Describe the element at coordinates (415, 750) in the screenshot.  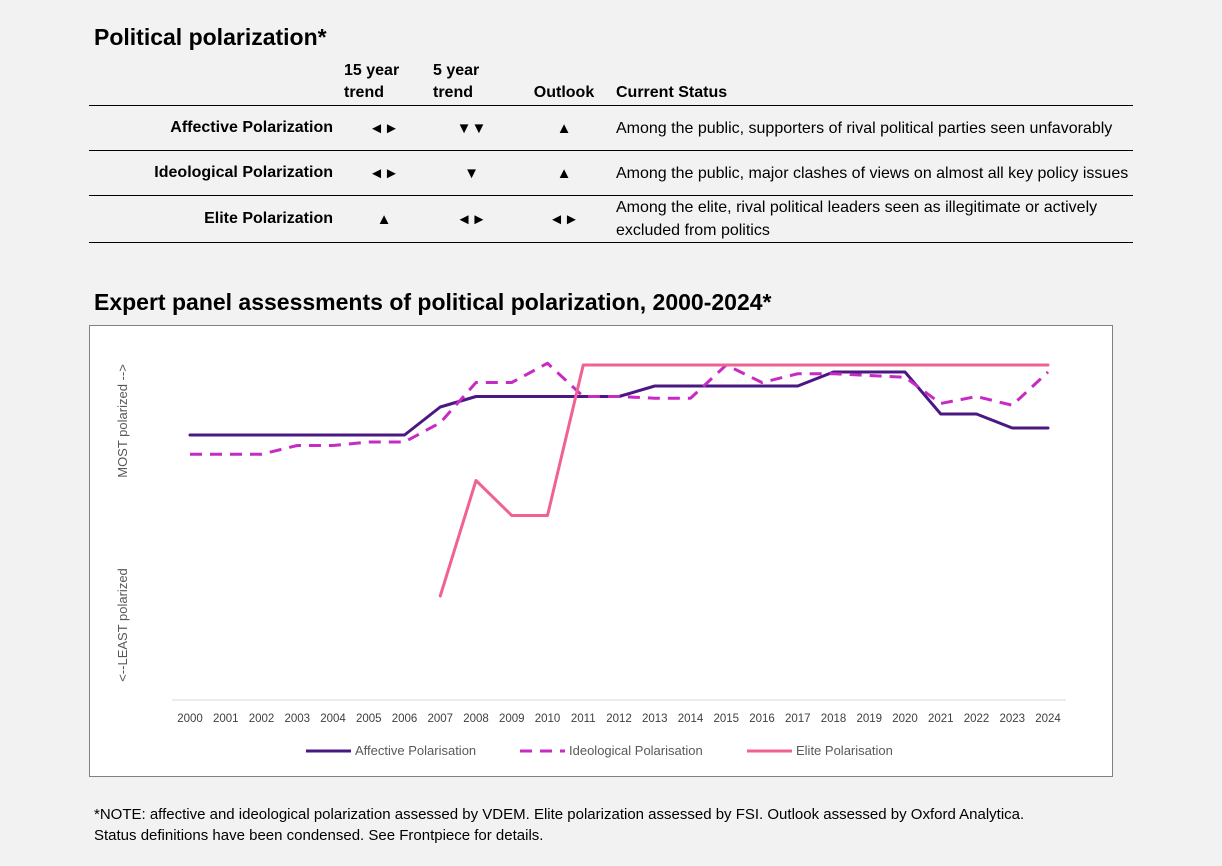
I see `legend-label-0: Affective Polarisation` at that location.